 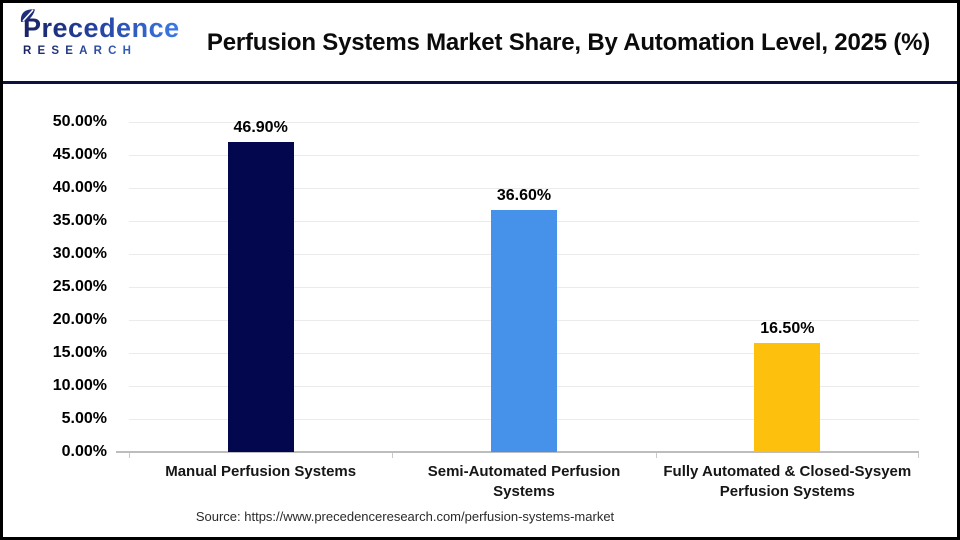 What do you see at coordinates (79, 286) in the screenshot?
I see `y-tick-label: 25.00%` at bounding box center [79, 286].